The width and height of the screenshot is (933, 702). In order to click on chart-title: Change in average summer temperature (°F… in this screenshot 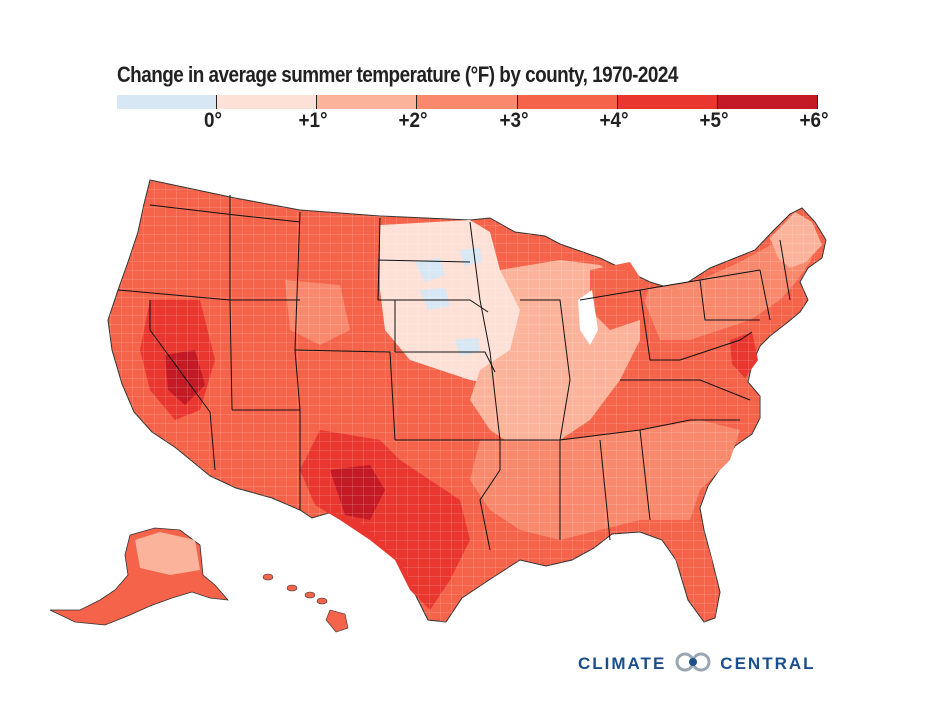, I will do `click(397, 74)`.